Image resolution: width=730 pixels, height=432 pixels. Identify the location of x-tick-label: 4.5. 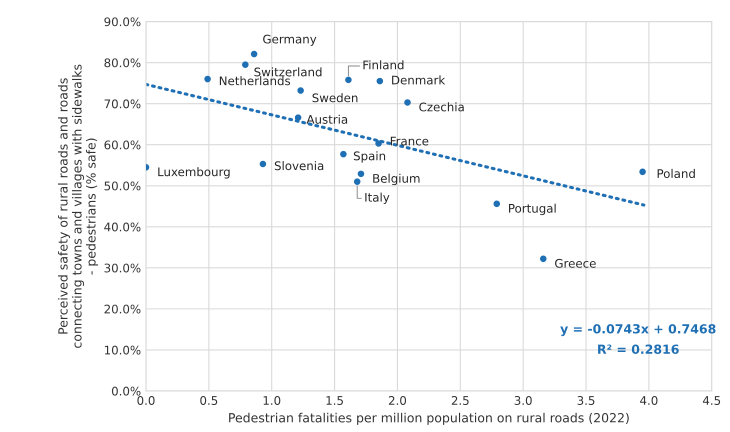
(711, 400).